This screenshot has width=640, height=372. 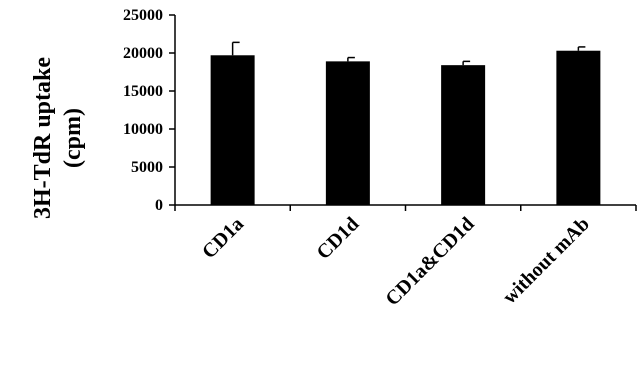 What do you see at coordinates (147, 167) in the screenshot?
I see `y-tick-label: 5000` at bounding box center [147, 167].